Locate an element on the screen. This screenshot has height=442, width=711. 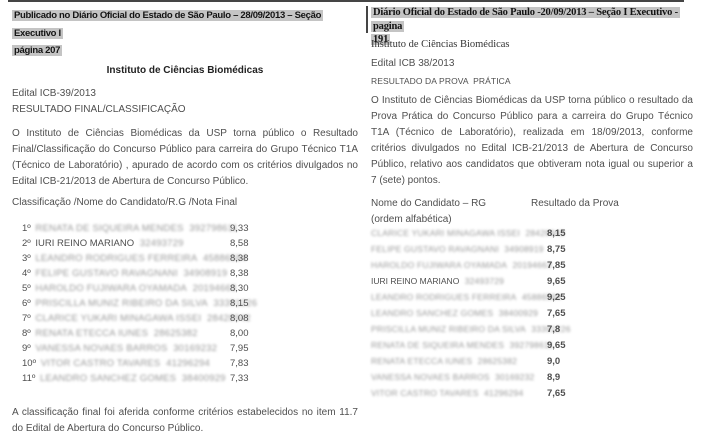
candidate-exam-score: 8,15 is located at coordinates (556, 233).